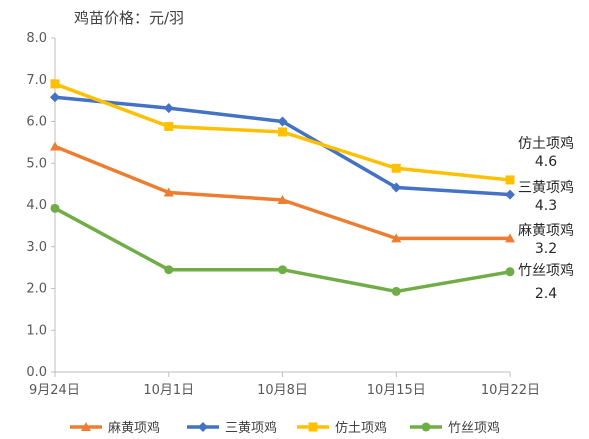 The image size is (589, 439). Describe the element at coordinates (129, 18) in the screenshot. I see `chart-title: 鸡苗价格：元/羽` at that location.